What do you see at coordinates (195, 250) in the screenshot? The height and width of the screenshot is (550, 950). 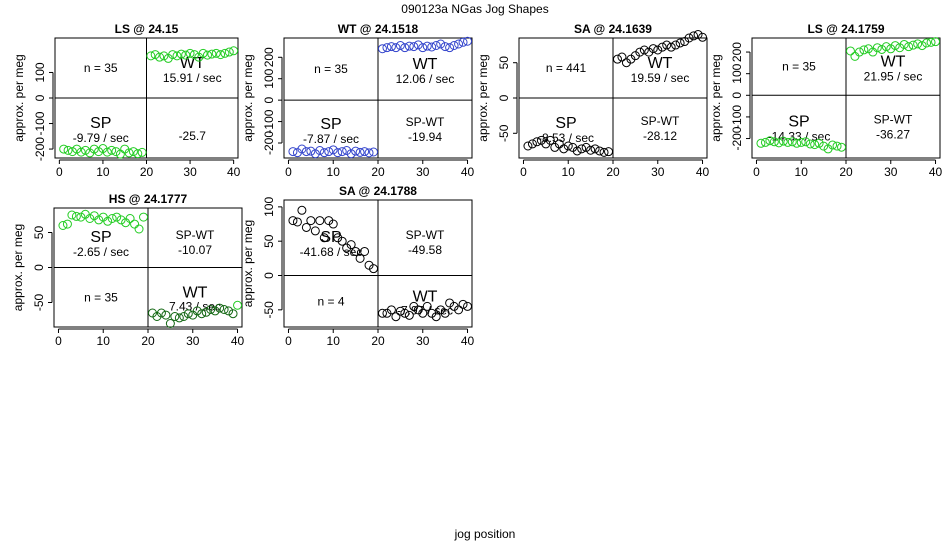 I see `diff-value: -10.07` at bounding box center [195, 250].